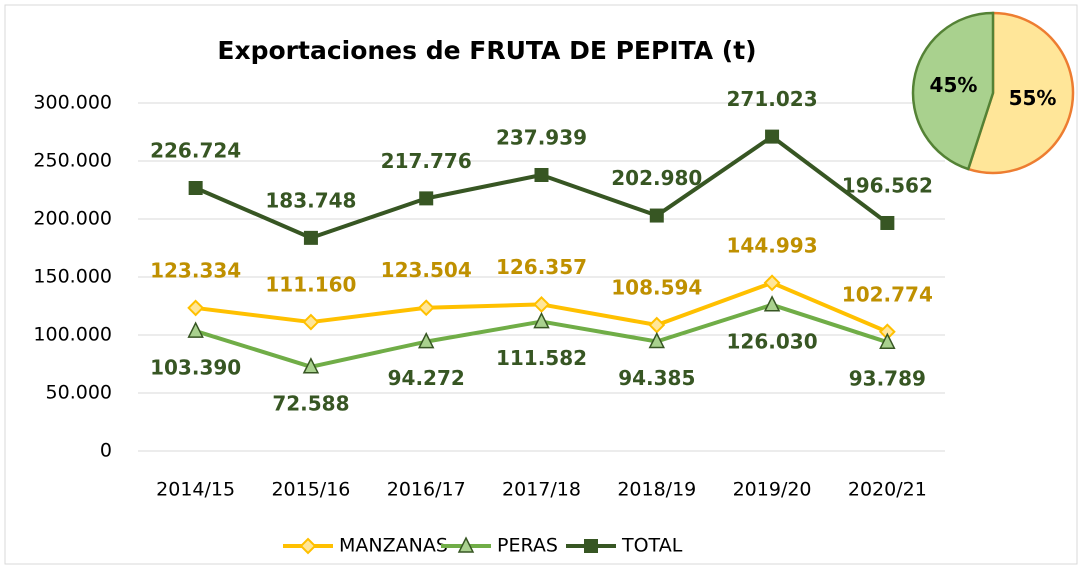 The height and width of the screenshot is (575, 1084). What do you see at coordinates (195, 368) in the screenshot?
I see `data-label: 103.390` at bounding box center [195, 368].